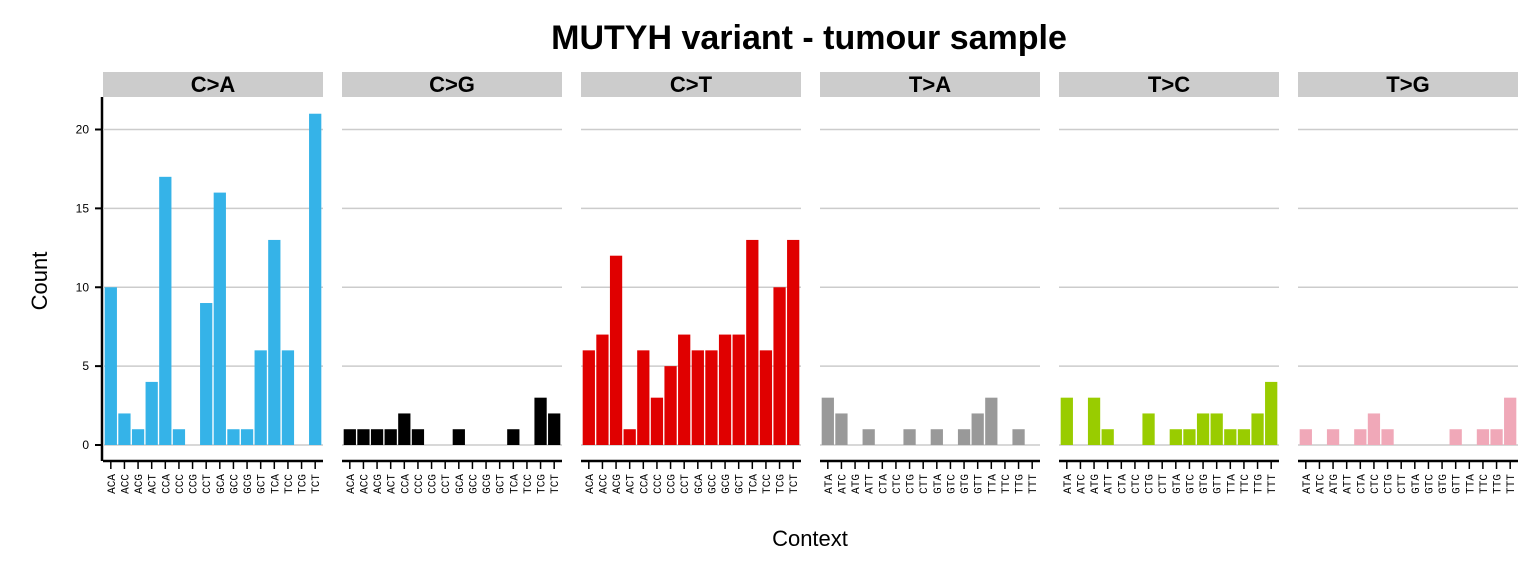 The width and height of the screenshot is (1536, 576). Describe the element at coordinates (83, 130) in the screenshot. I see `y-tick-label: 20` at that location.